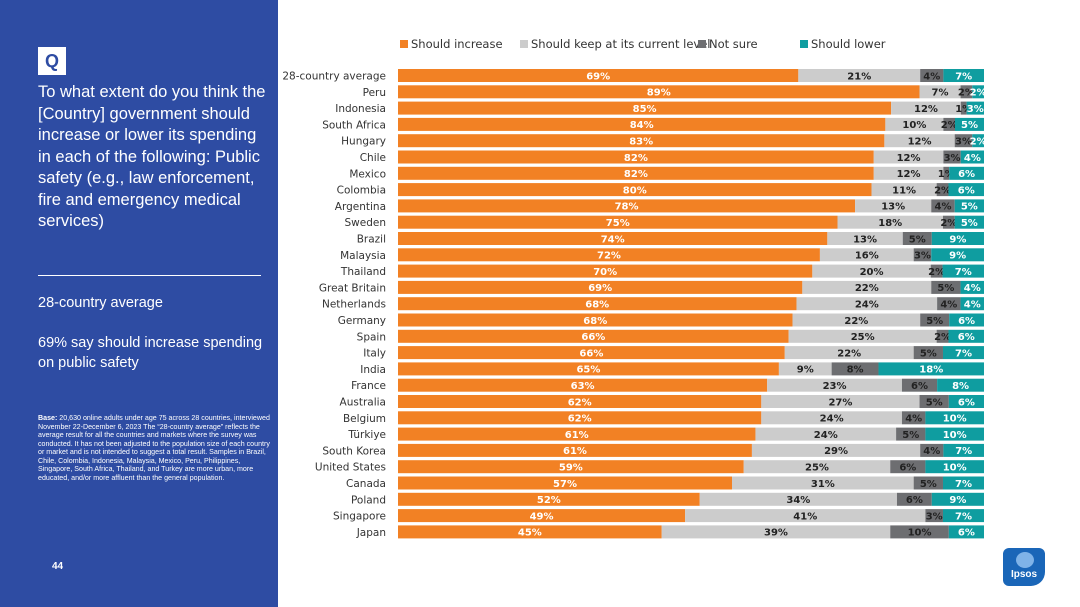  I want to click on data-label-not-sure: 3%, so click(922, 256).